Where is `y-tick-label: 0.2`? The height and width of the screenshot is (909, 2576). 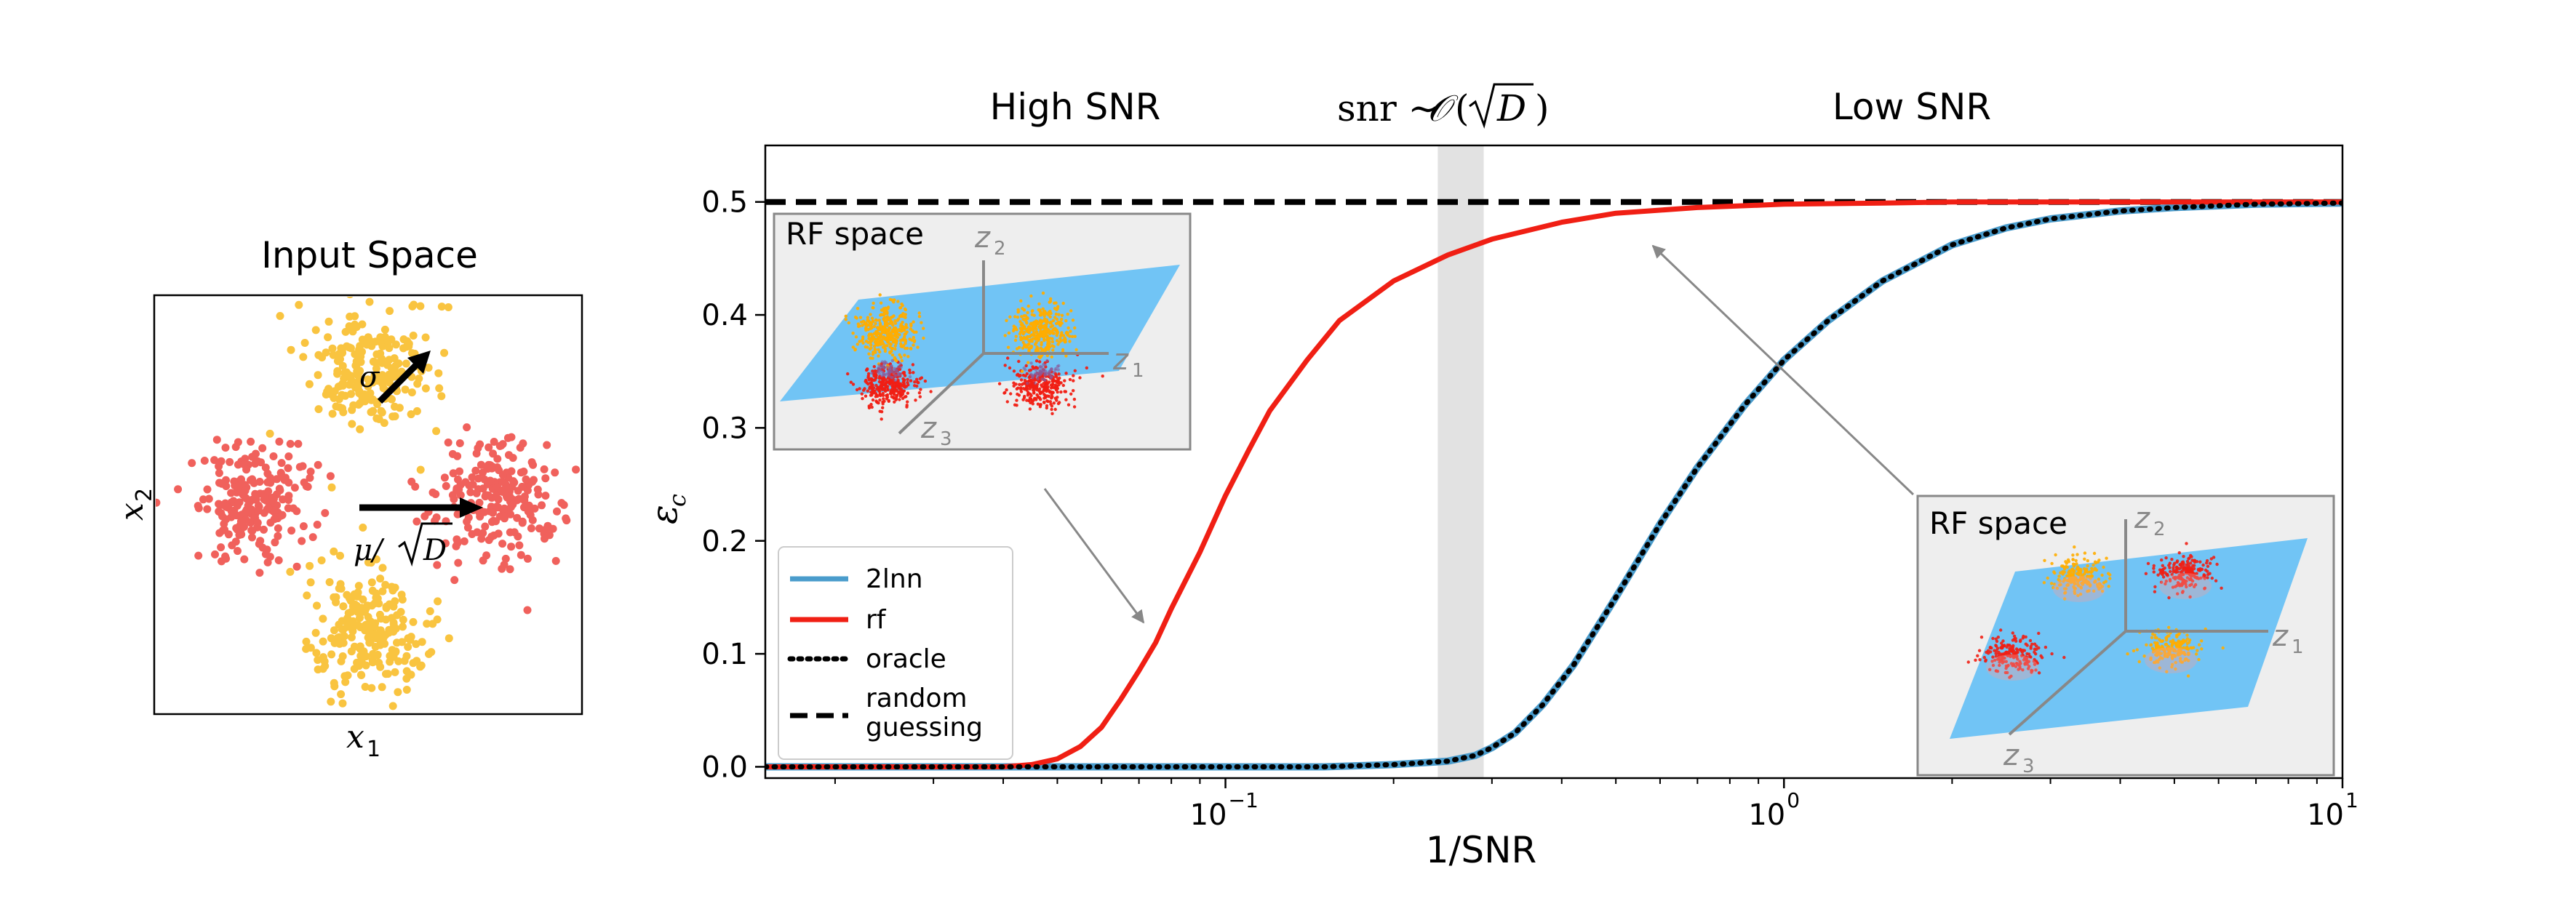
y-tick-label: 0.2 is located at coordinates (724, 541).